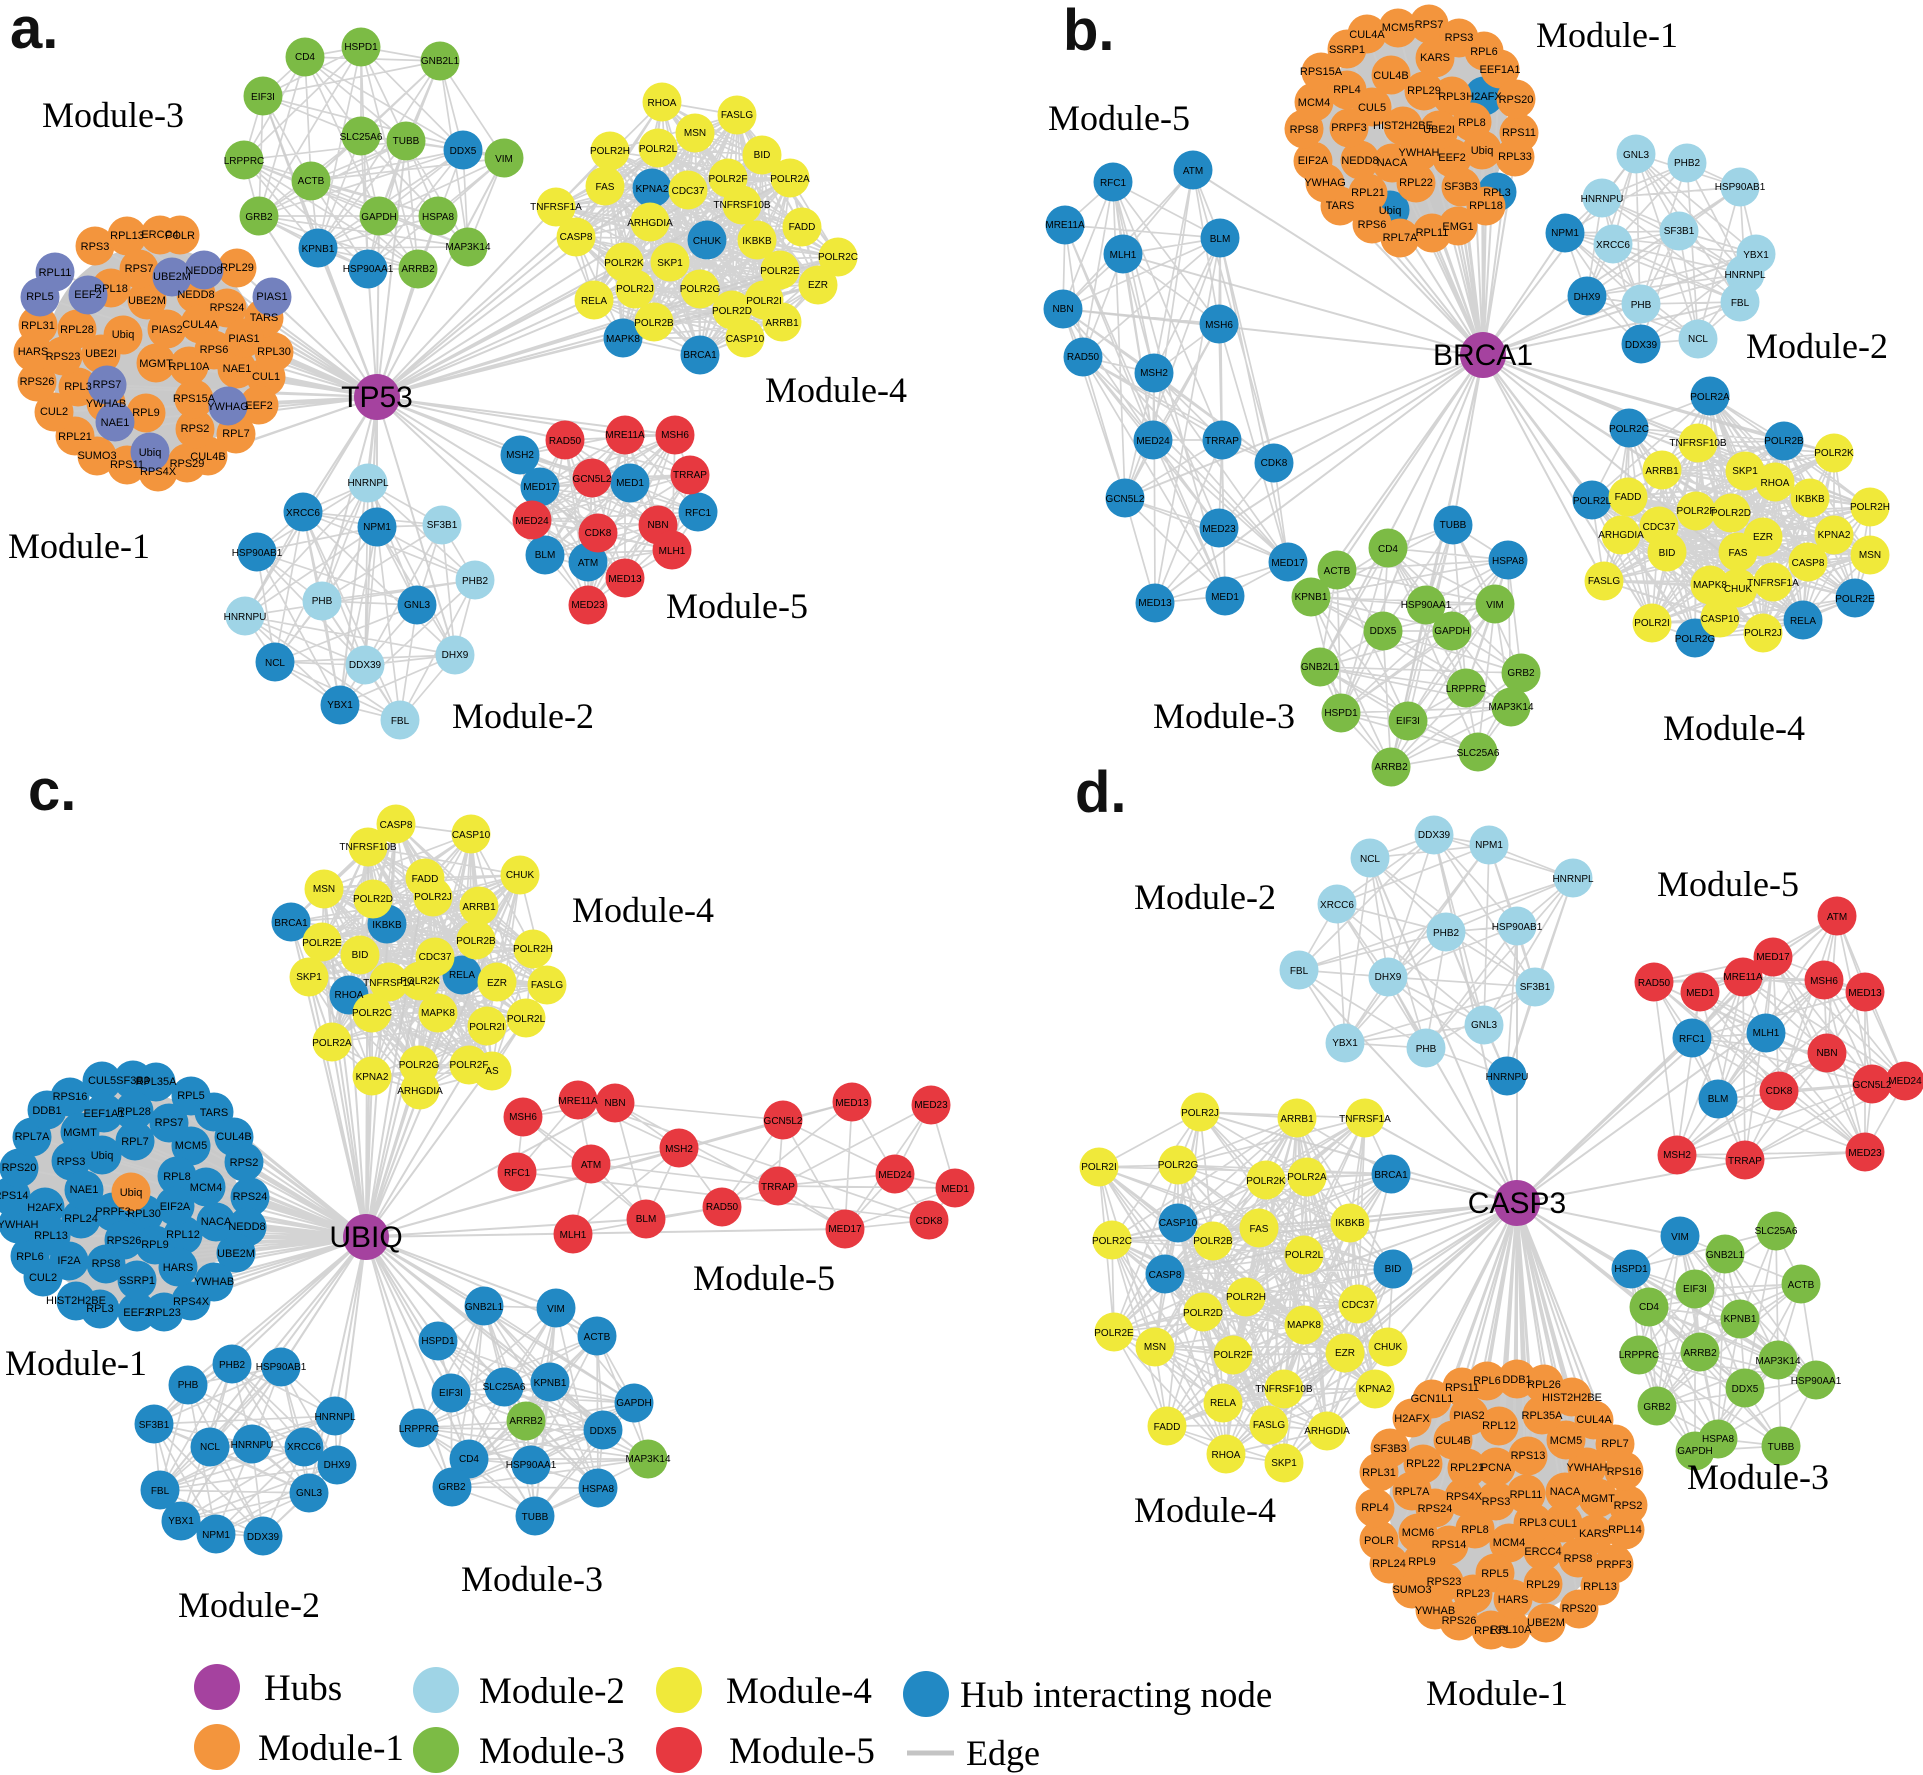  What do you see at coordinates (520, 455) in the screenshot?
I see `svg-text: MSH2` at bounding box center [520, 455].